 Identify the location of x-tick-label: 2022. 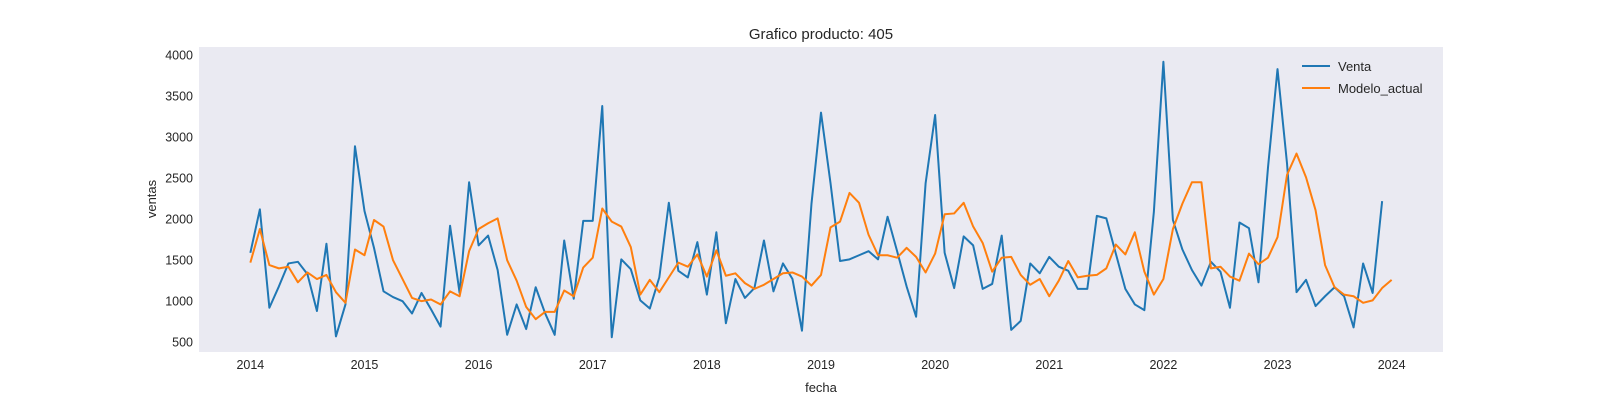
(1163, 365).